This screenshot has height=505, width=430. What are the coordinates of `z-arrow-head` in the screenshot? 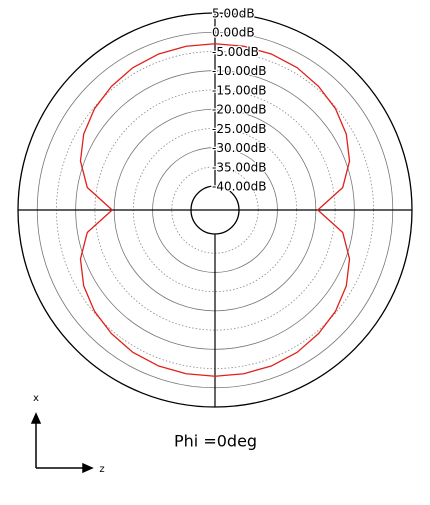 It's located at (88, 468).